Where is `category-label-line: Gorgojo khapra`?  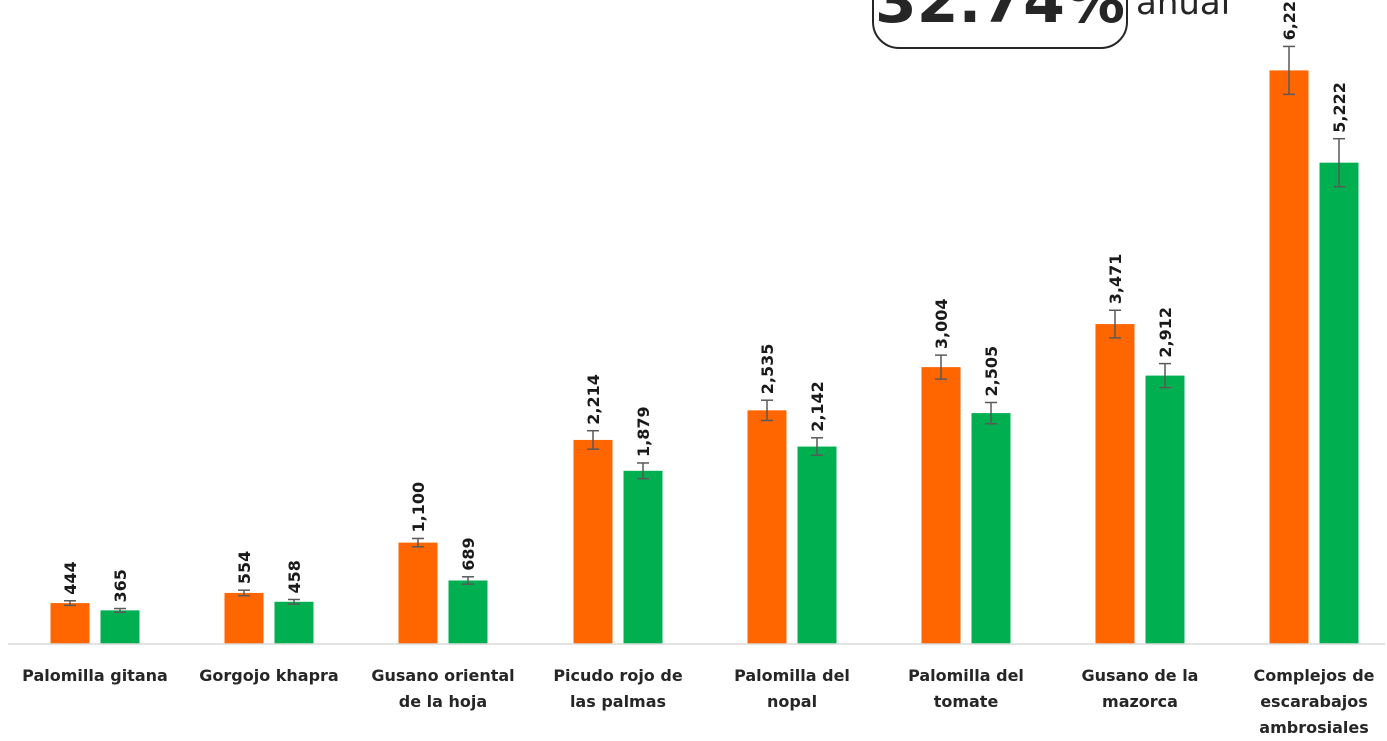
category-label-line: Gorgojo khapra is located at coordinates (268, 675).